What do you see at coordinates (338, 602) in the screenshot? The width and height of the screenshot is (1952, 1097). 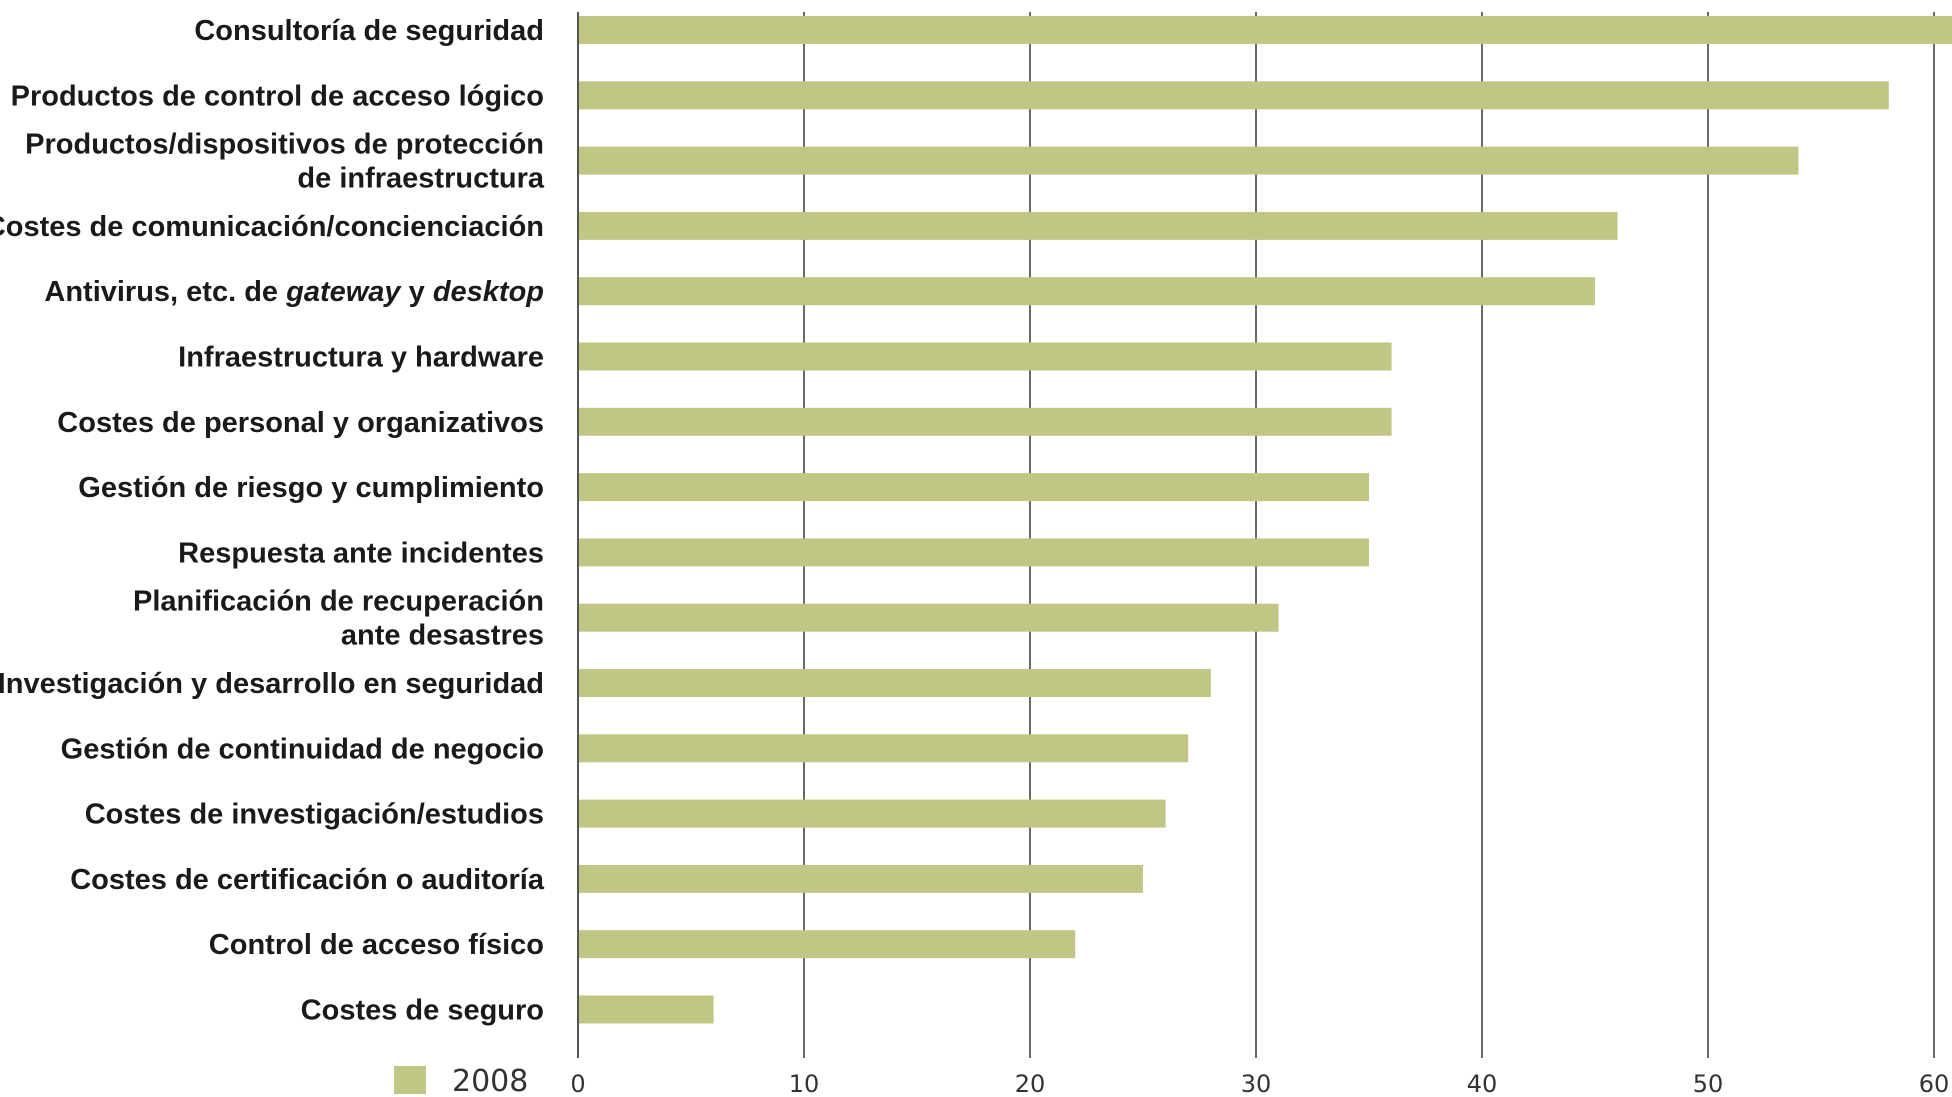 I see `category-label: Planificación de recuperación` at bounding box center [338, 602].